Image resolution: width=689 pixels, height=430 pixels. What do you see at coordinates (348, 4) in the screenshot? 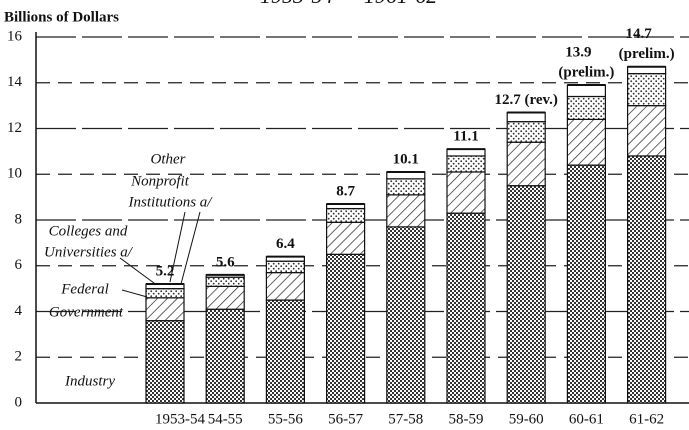
I see `chart-title: 1953-54 — 1961-62` at bounding box center [348, 4].